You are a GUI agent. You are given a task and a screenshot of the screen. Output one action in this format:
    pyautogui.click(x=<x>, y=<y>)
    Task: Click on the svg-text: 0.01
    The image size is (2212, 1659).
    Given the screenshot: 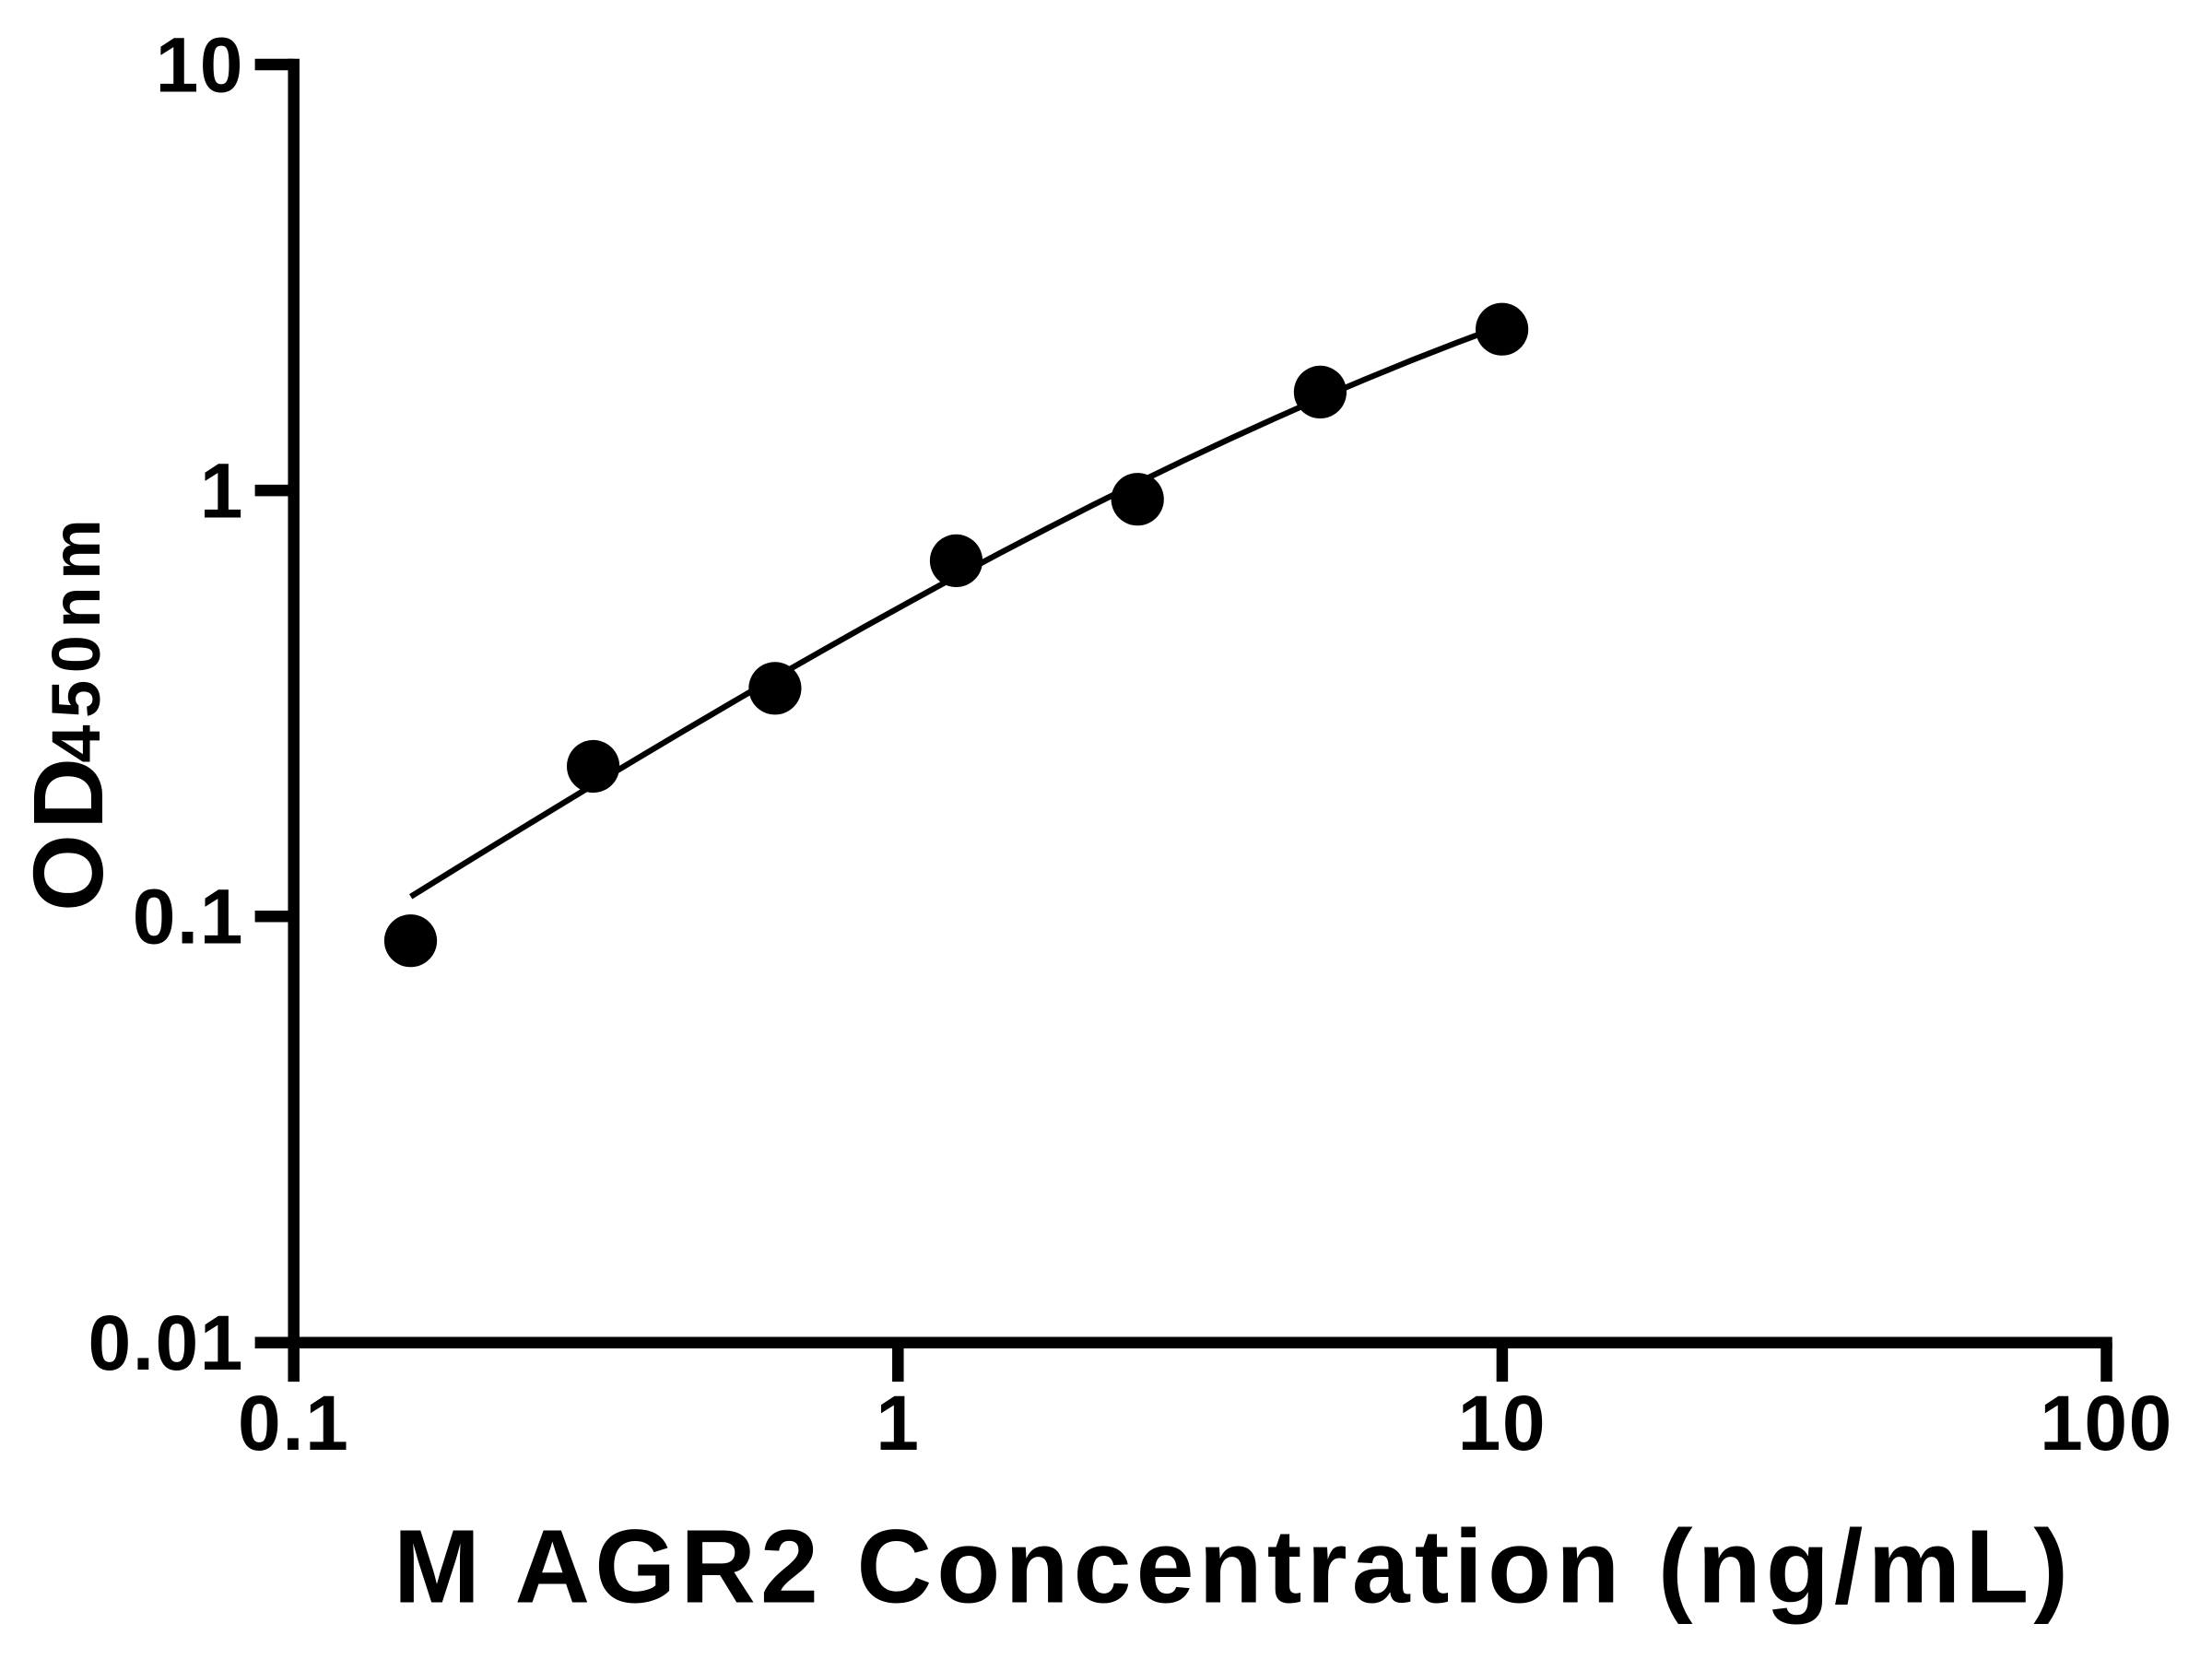 What is the action you would take?
    pyautogui.click(x=166, y=1343)
    